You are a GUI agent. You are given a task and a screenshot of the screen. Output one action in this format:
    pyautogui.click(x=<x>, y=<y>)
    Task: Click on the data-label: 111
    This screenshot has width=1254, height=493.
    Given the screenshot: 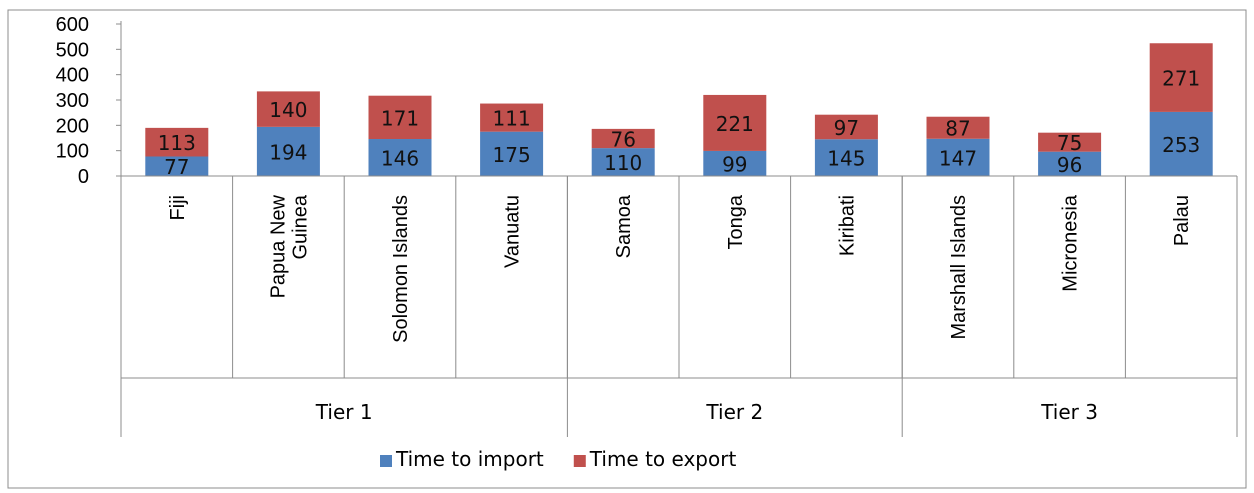 What is the action you would take?
    pyautogui.click(x=512, y=119)
    